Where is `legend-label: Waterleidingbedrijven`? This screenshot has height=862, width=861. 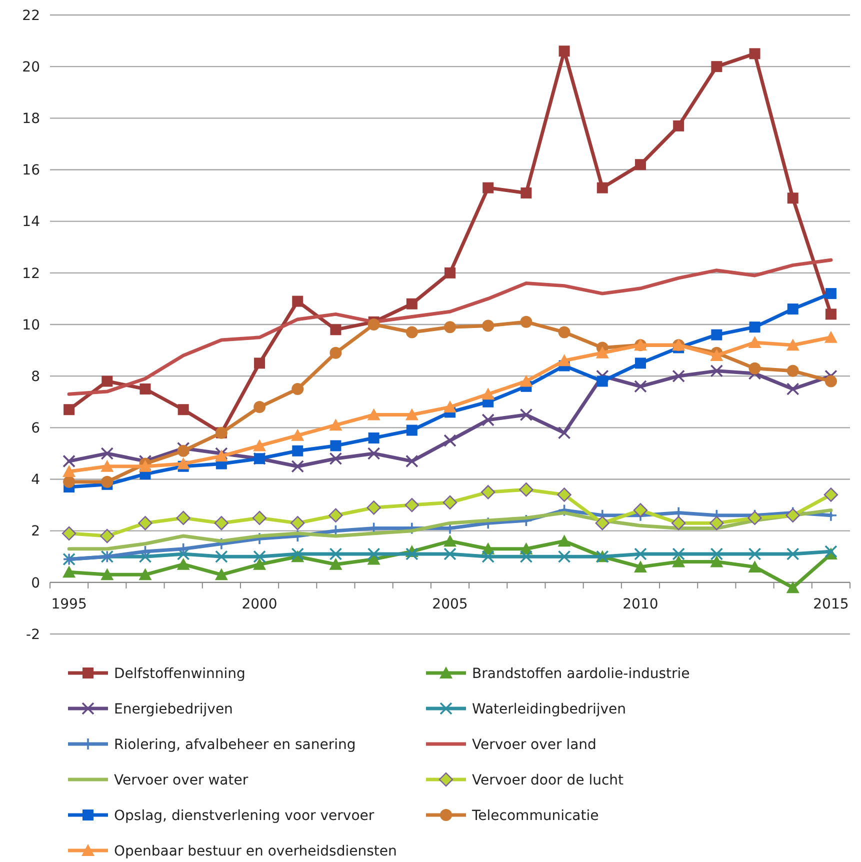
legend-label: Waterleidingbedrijven is located at coordinates (549, 709).